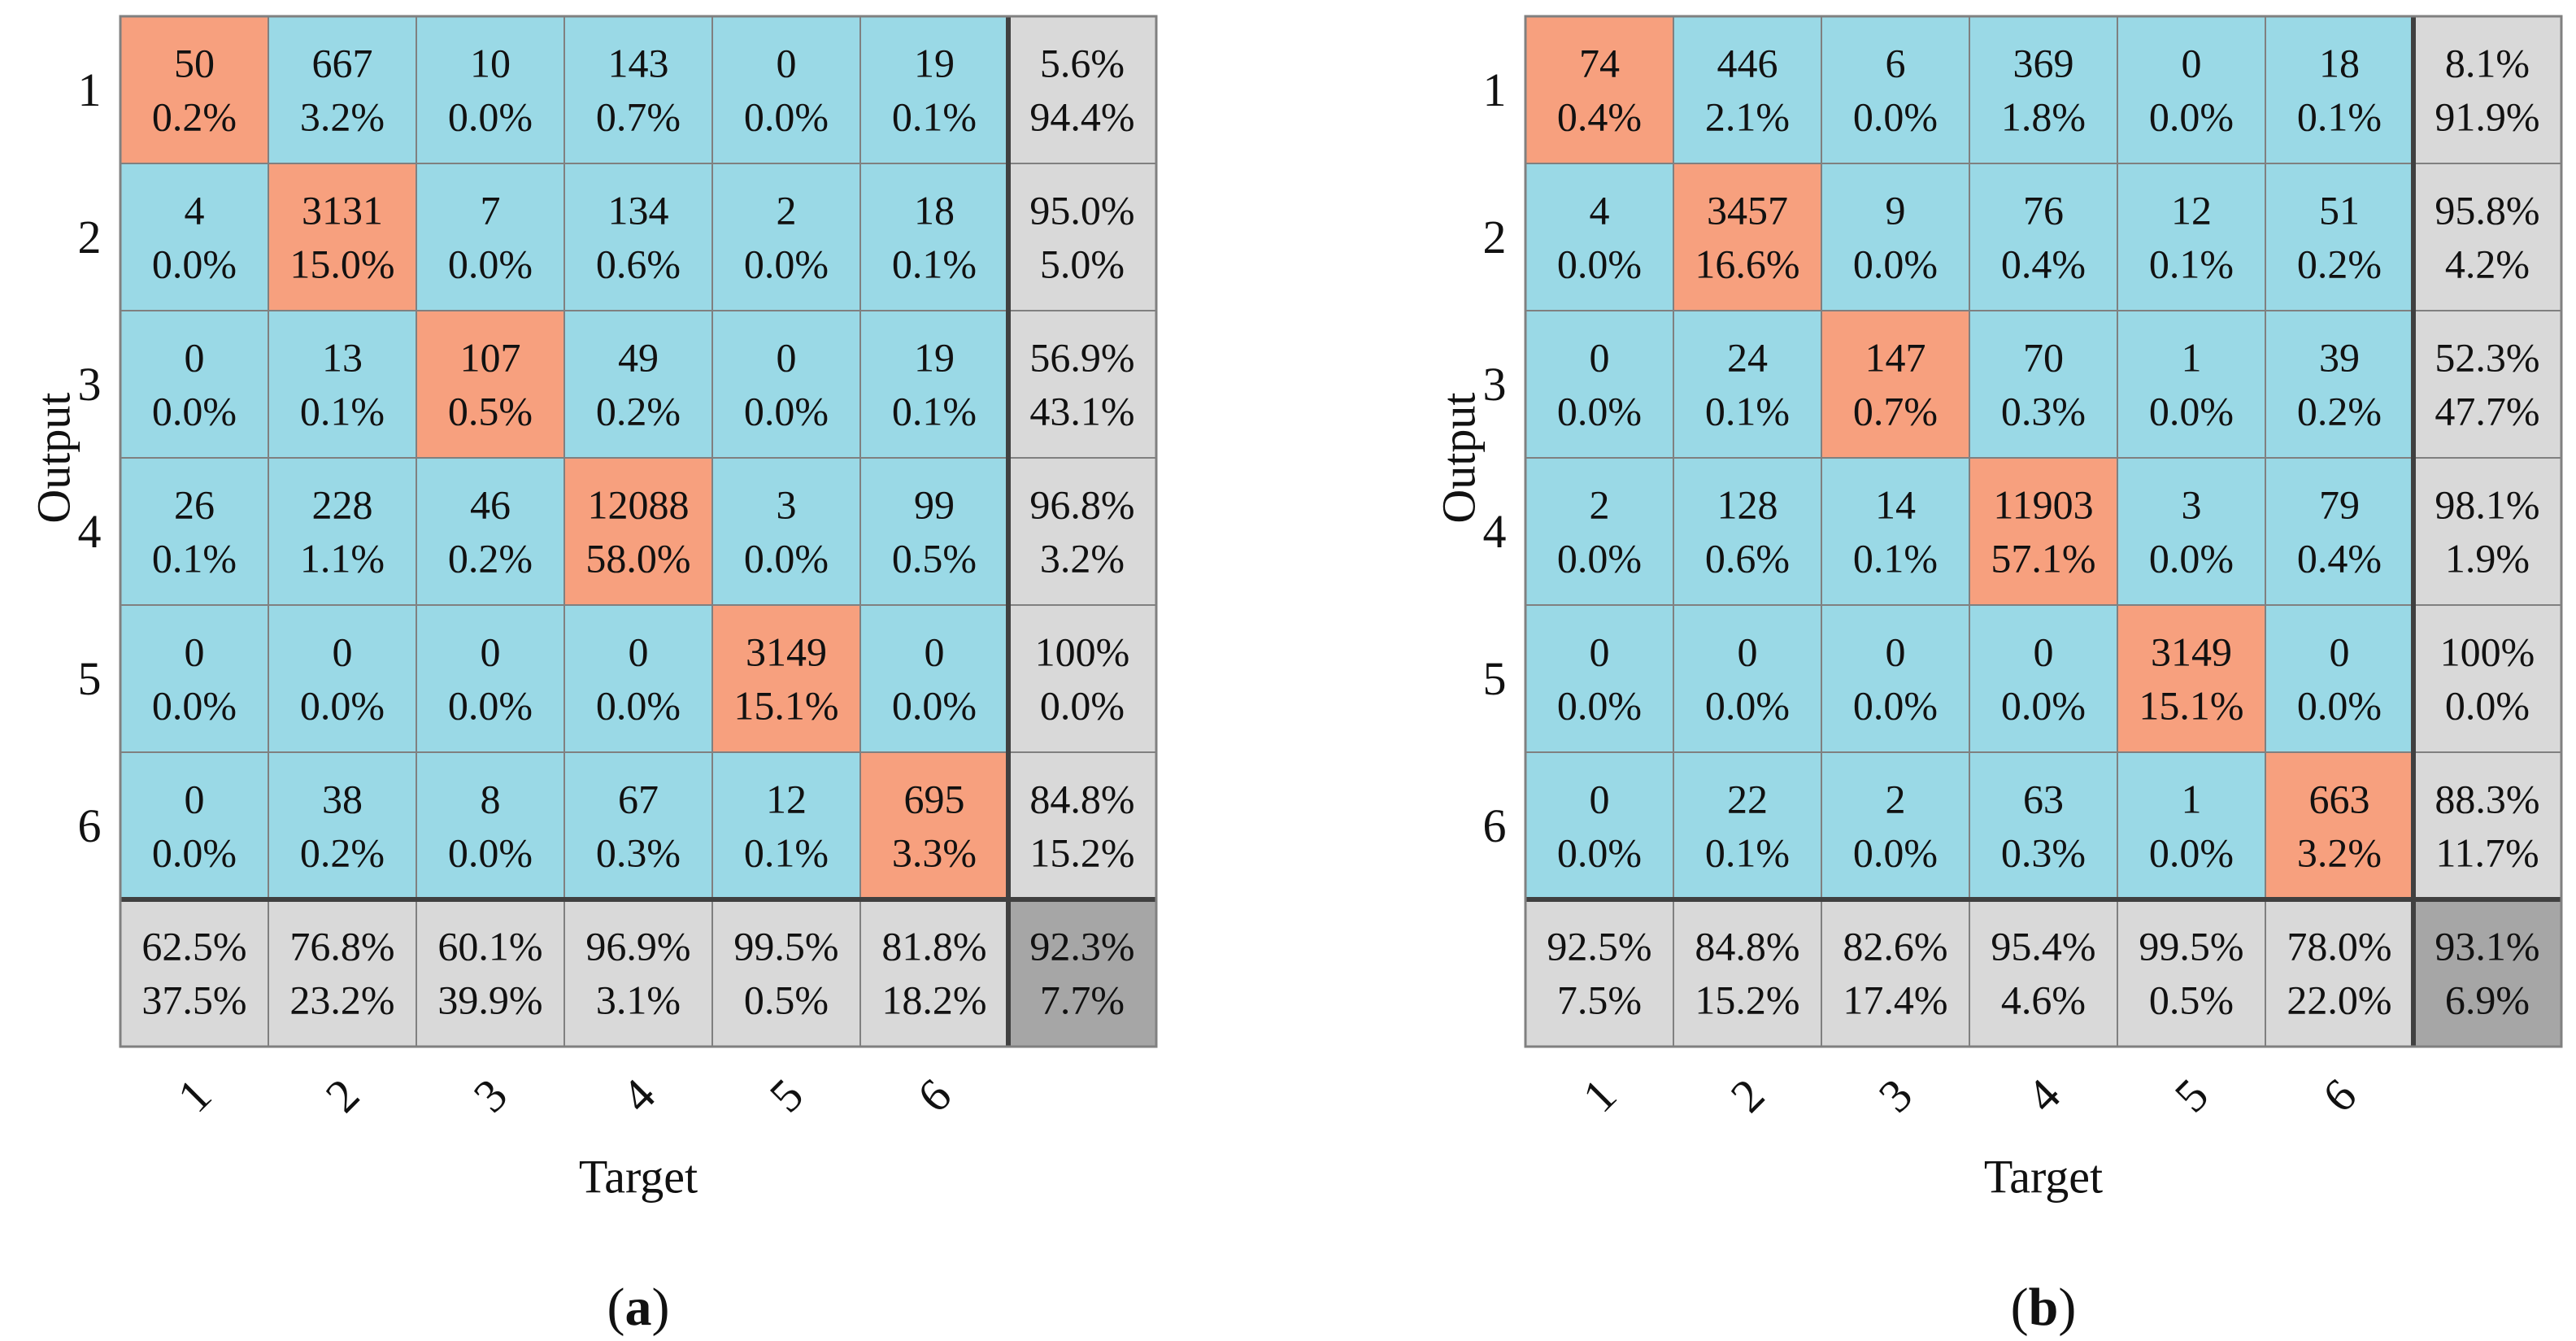 The height and width of the screenshot is (1341, 2576). I want to click on col-summary-correct: 82.6%, so click(1895, 946).